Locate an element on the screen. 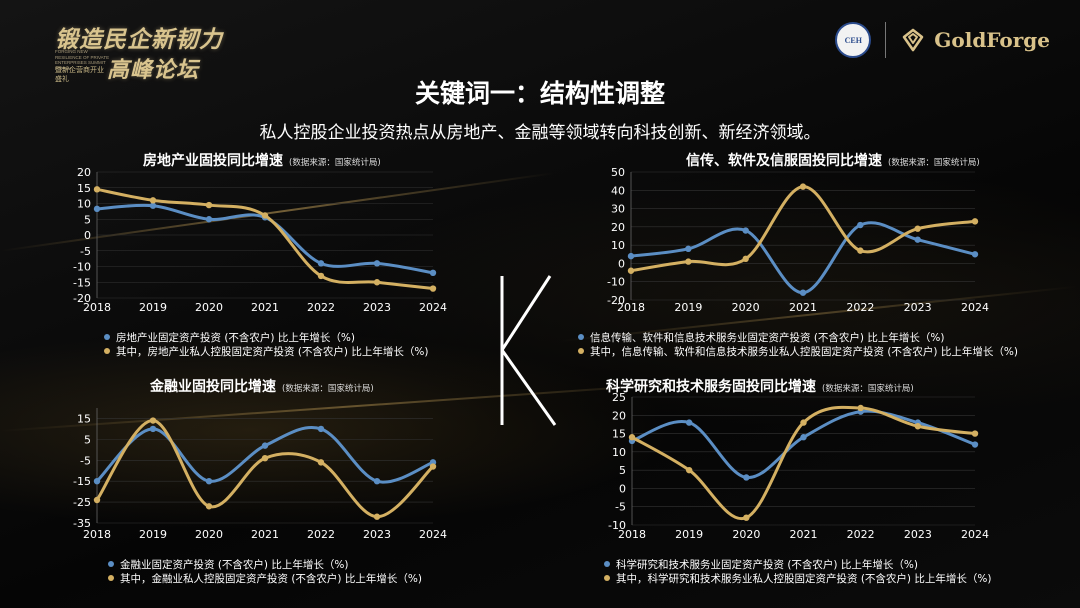 Image resolution: width=1080 pixels, height=608 pixels. legend-label-total: 房地产业固定资产投资 (不含农户) 比上年增长（%) is located at coordinates (235, 337).